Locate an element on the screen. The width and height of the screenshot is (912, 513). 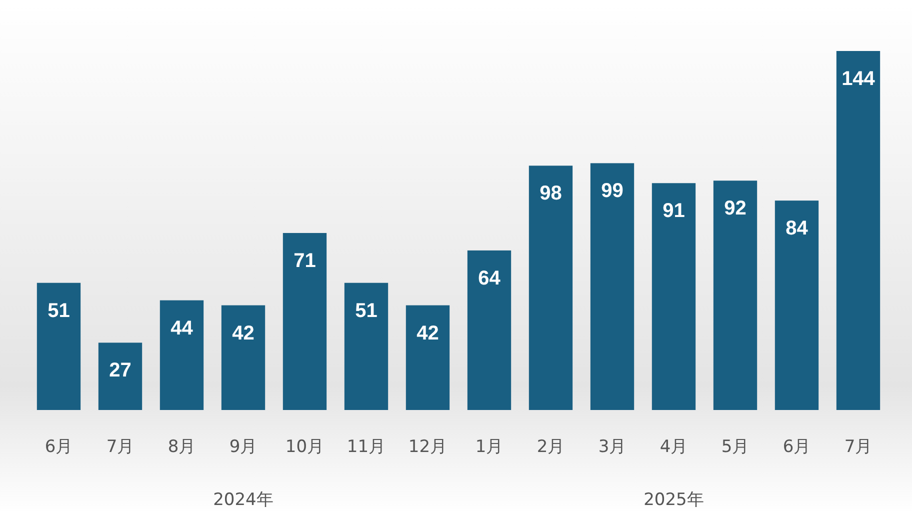
data-label: 92 is located at coordinates (735, 209).